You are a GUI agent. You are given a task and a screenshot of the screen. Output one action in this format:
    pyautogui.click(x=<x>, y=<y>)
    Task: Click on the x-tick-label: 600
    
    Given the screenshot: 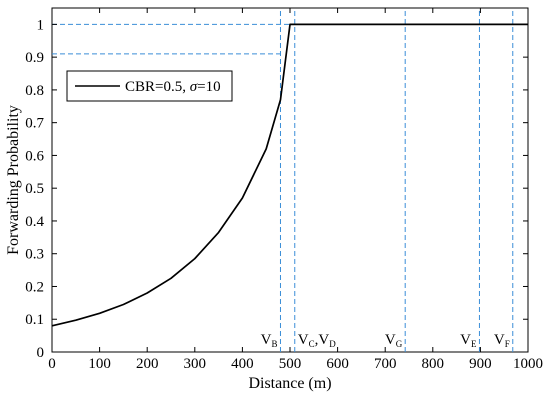 What is the action you would take?
    pyautogui.click(x=337, y=364)
    